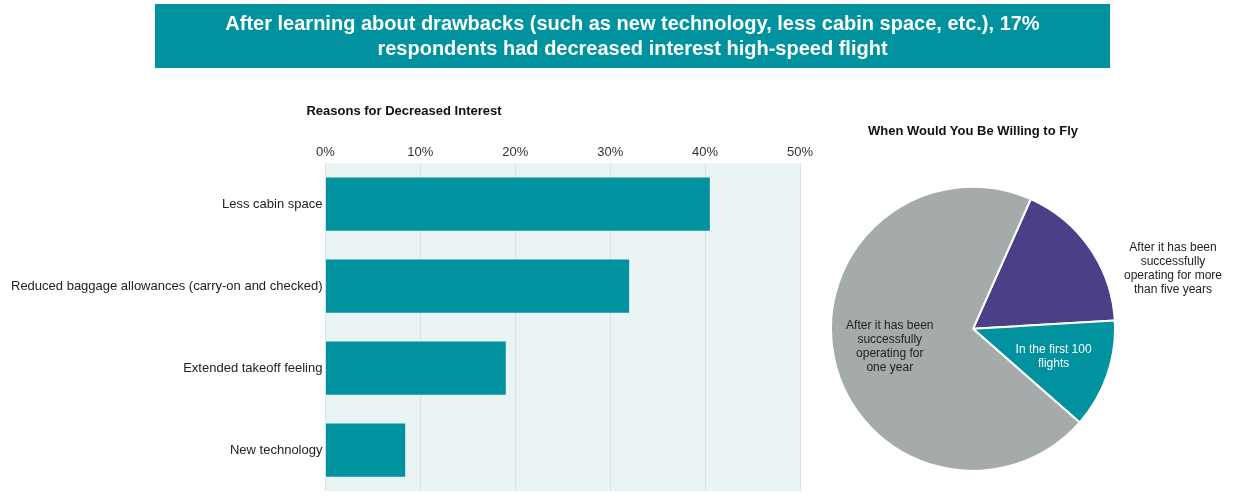 This screenshot has width=1241, height=502. I want to click on y-tick-label: New technology, so click(276, 449).